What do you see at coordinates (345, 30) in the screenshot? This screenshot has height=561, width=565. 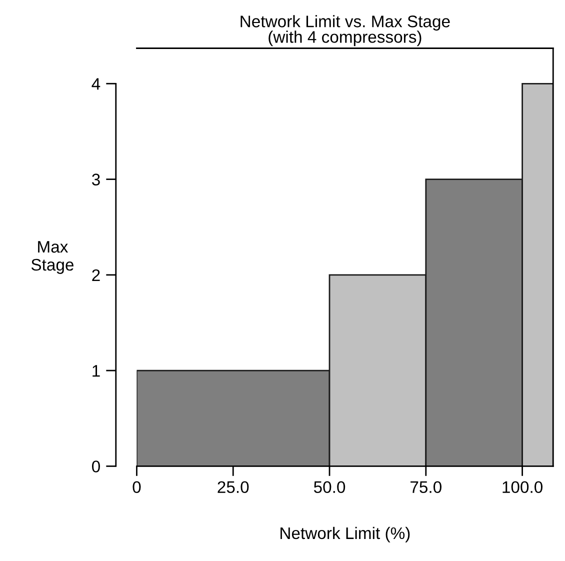 I see `chart-title: Network Limit vs. Max Stage (with 4 compressors)` at bounding box center [345, 30].